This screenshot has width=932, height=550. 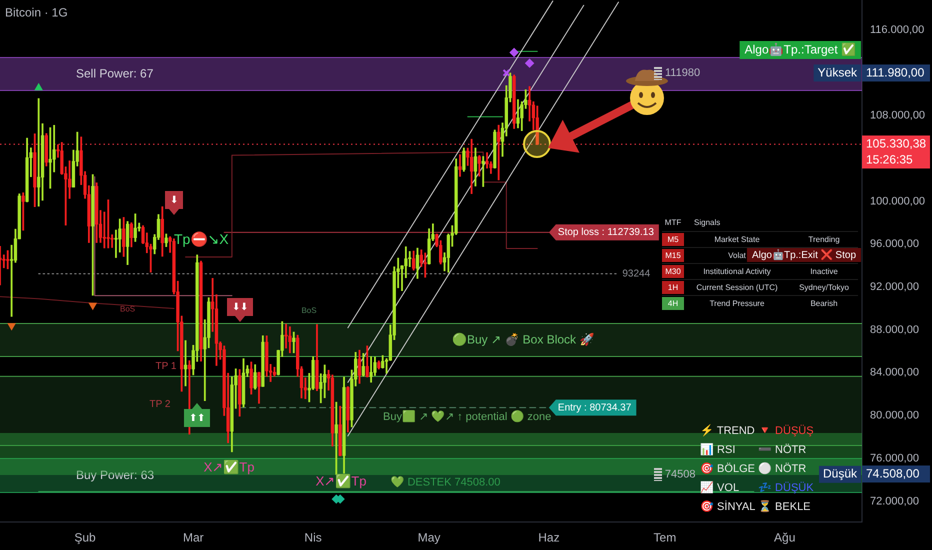 What do you see at coordinates (840, 473) in the screenshot?
I see `annotation: Düşük` at bounding box center [840, 473].